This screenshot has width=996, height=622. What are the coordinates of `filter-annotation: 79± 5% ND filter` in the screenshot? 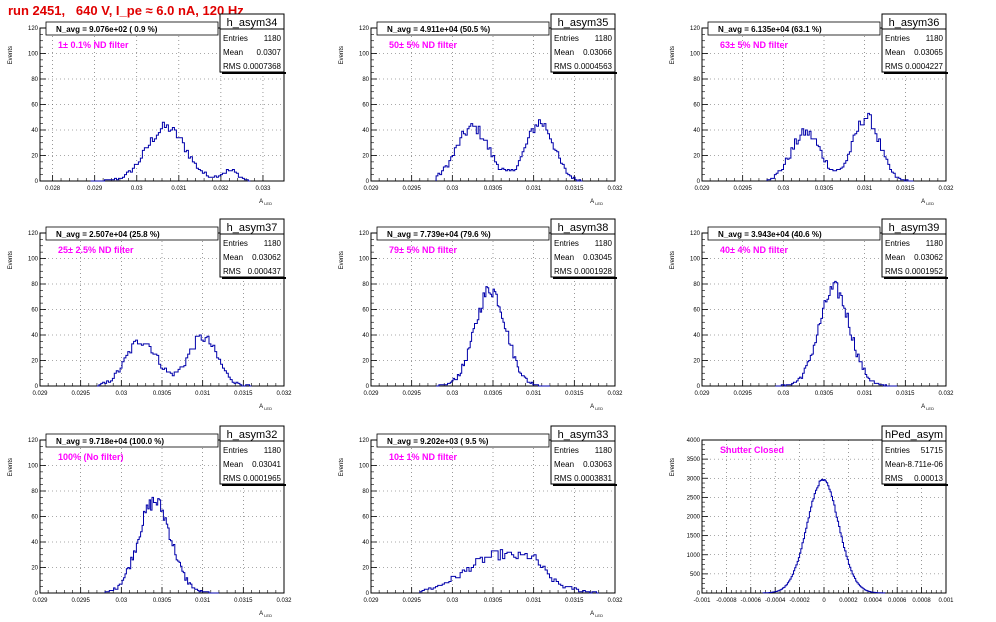 It's located at (423, 250).